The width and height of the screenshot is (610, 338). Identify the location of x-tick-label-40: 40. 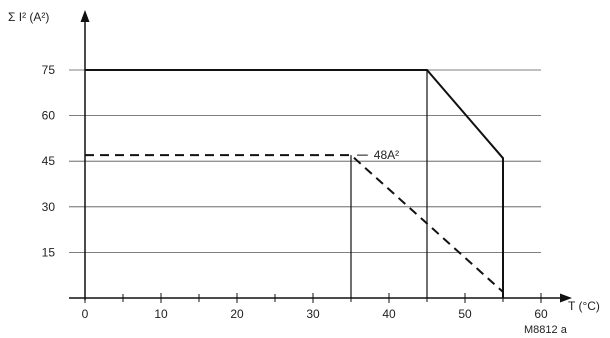
(389, 314).